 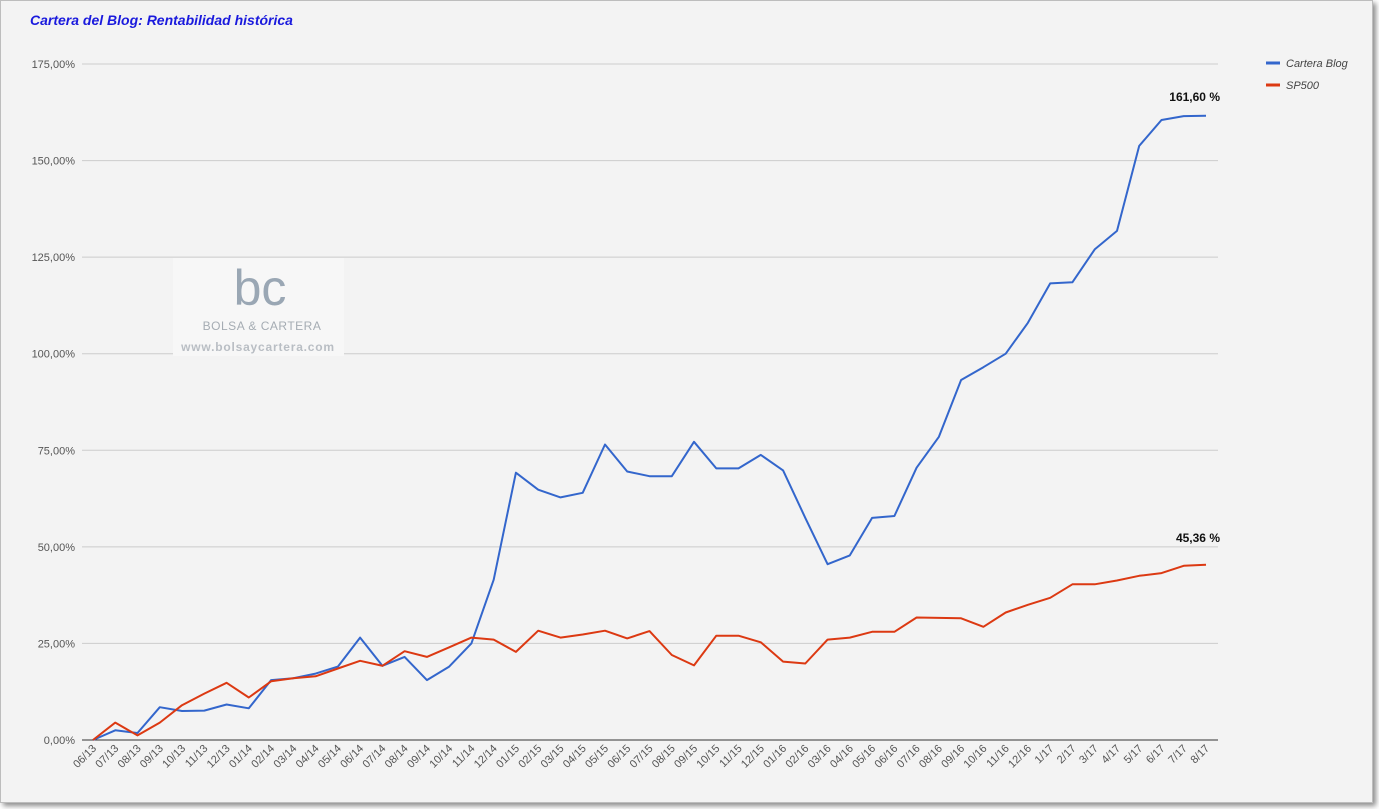 What do you see at coordinates (486, 757) in the screenshot?
I see `x-tick-label: 12/14` at bounding box center [486, 757].